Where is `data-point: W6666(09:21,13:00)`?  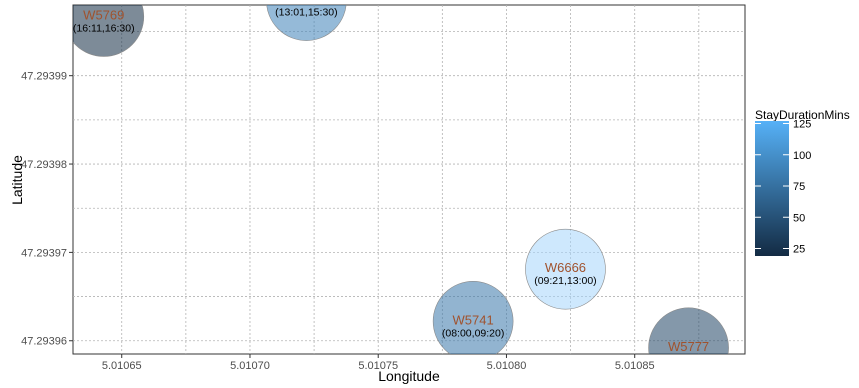
data-point: W6666(09:21,13:00) is located at coordinates (565, 269).